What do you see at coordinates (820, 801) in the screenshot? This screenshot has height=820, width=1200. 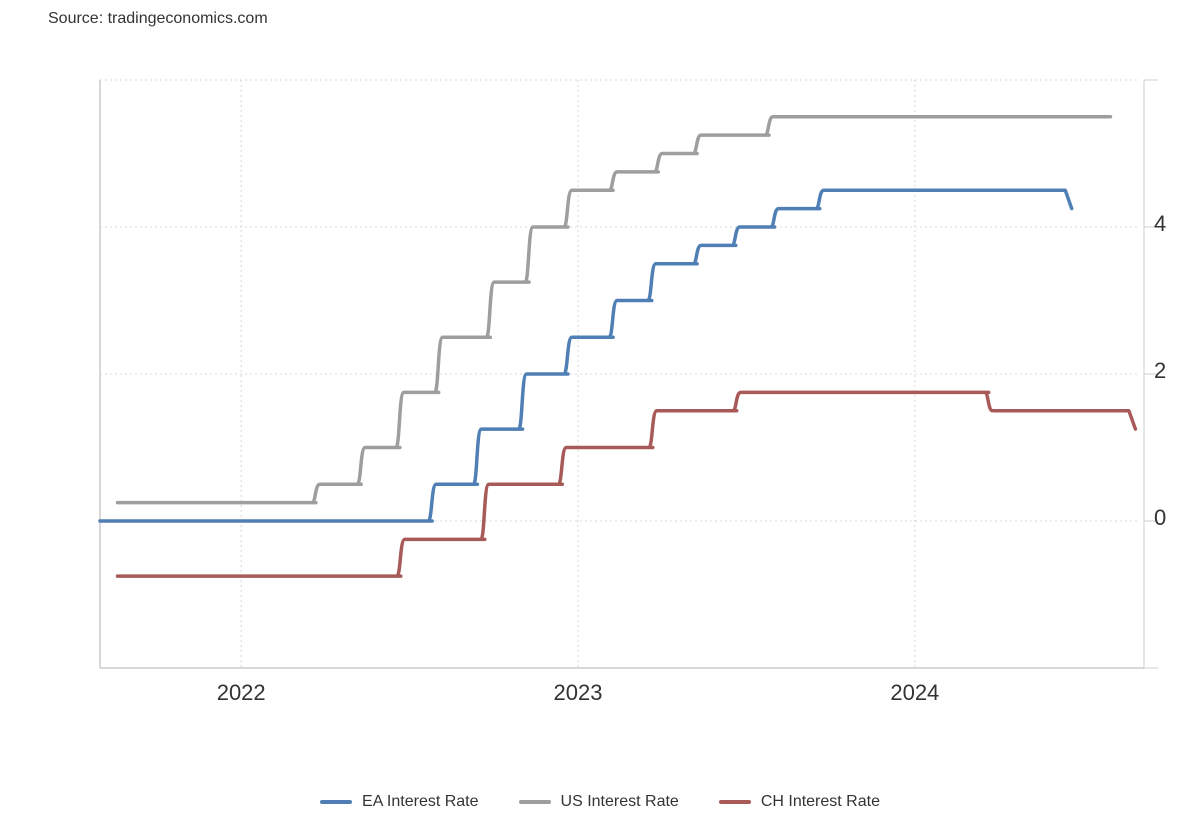 I see `legend-label-ch: CH Interest Rate` at bounding box center [820, 801].